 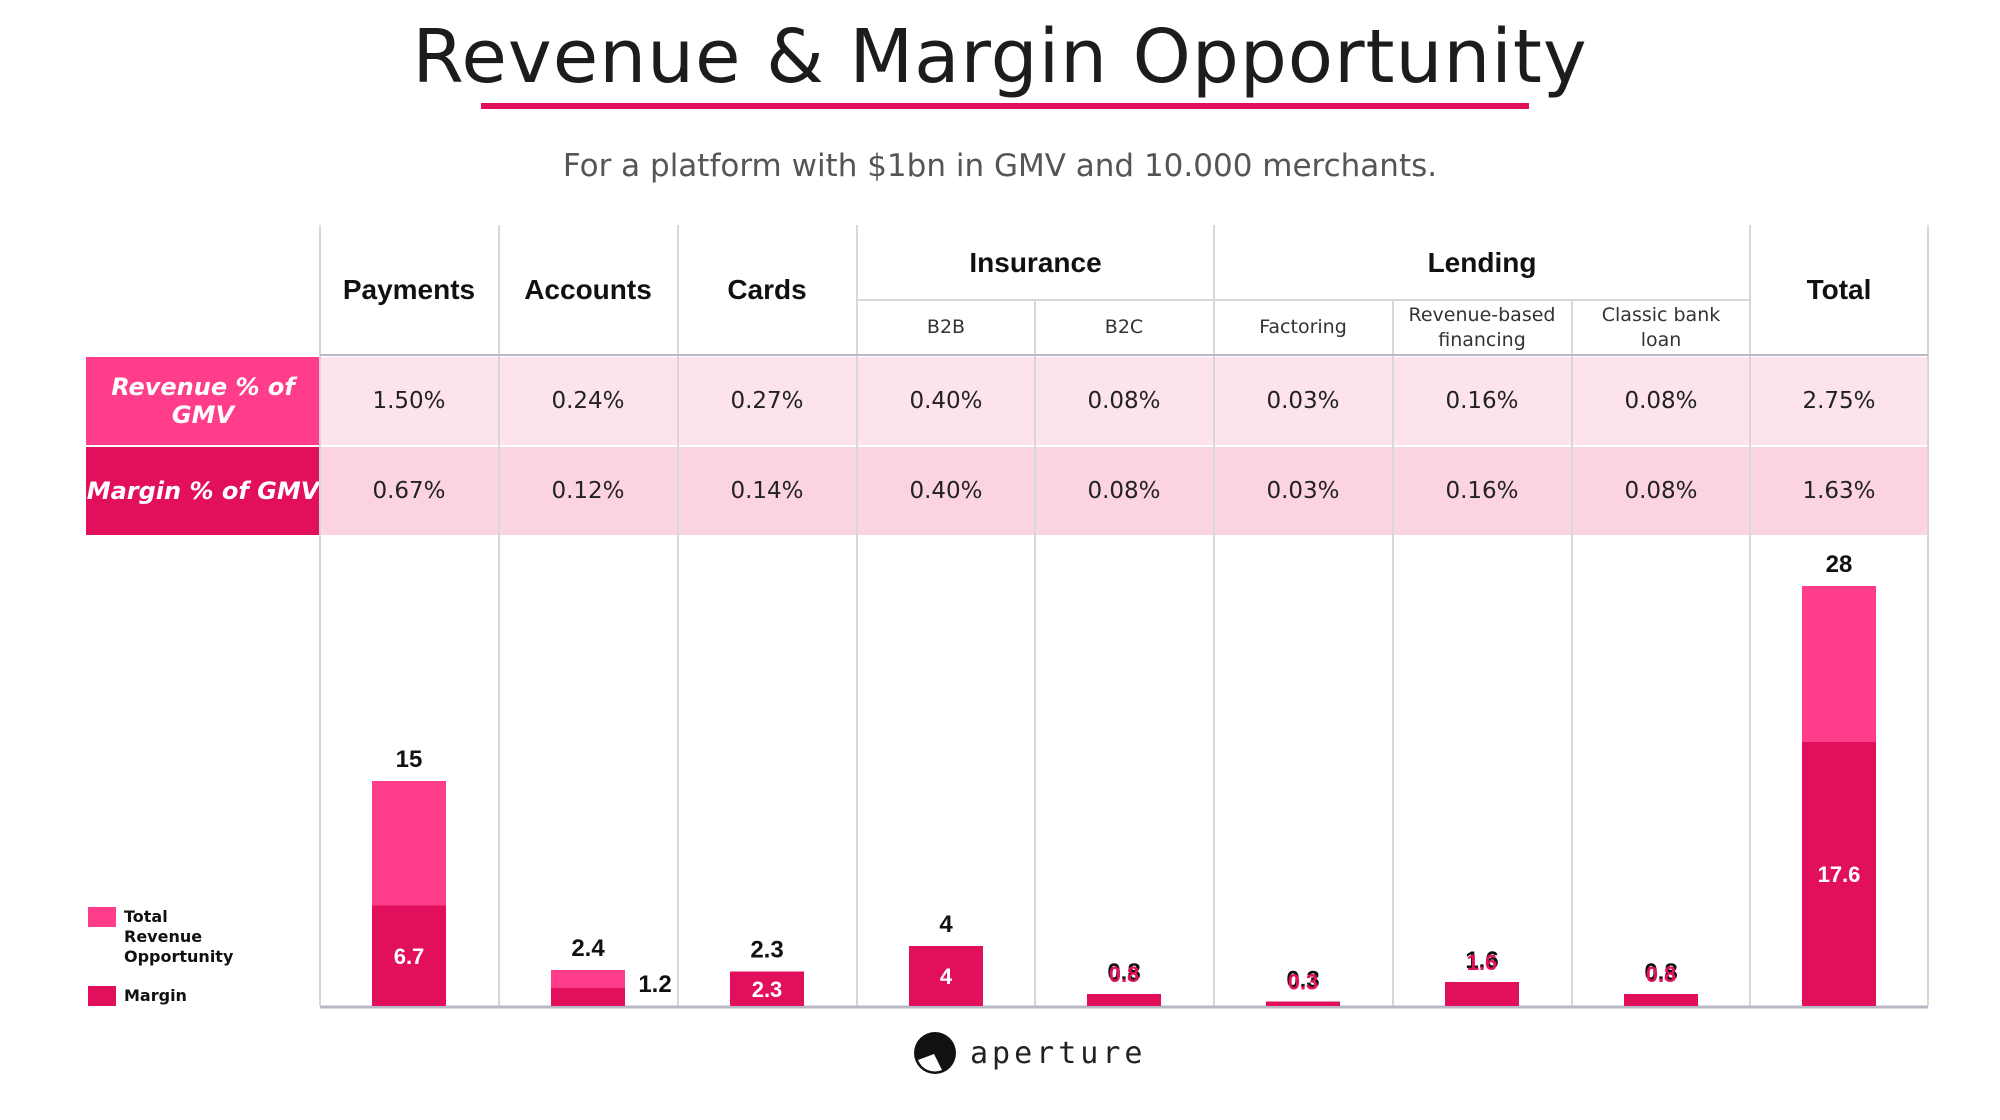 What do you see at coordinates (102, 917) in the screenshot?
I see `legend-swatch-revenue` at bounding box center [102, 917].